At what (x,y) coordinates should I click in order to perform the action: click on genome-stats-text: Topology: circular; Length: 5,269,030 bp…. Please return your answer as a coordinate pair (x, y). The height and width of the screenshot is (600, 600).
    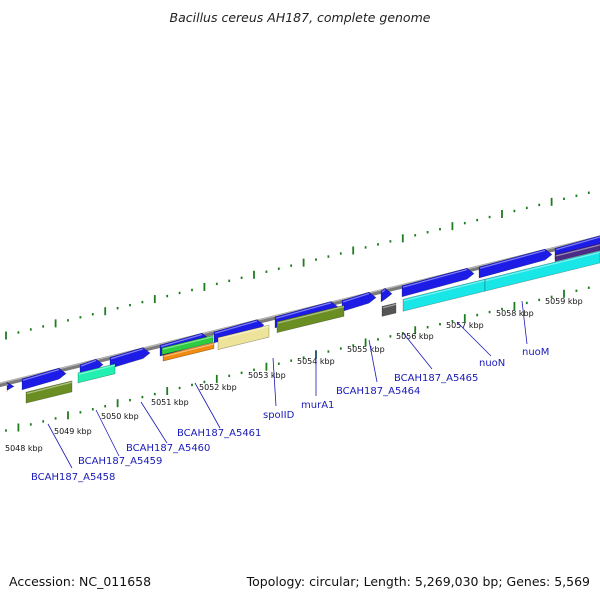
    Looking at the image, I should click on (418, 581).